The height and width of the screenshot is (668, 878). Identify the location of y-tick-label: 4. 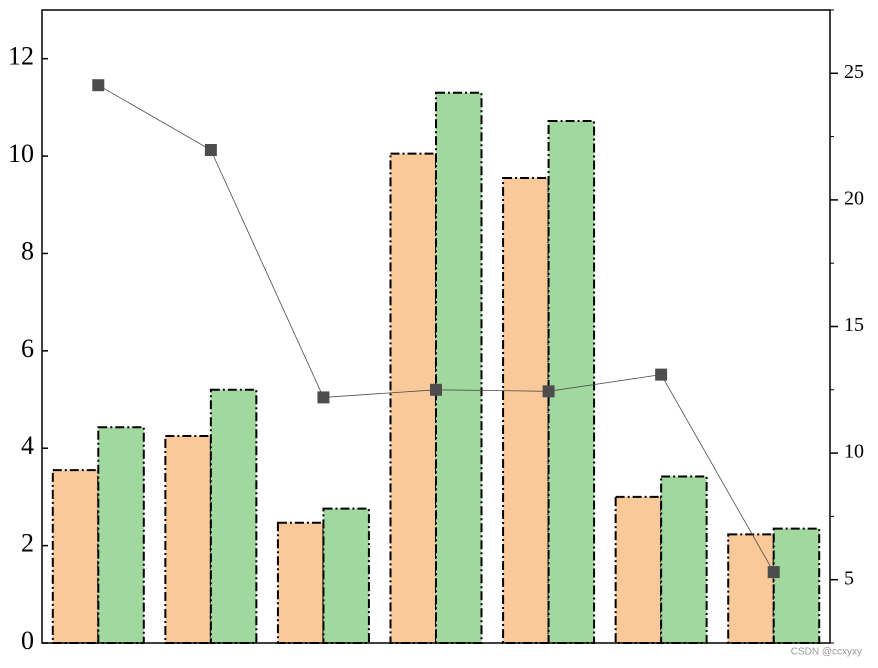
(27, 445).